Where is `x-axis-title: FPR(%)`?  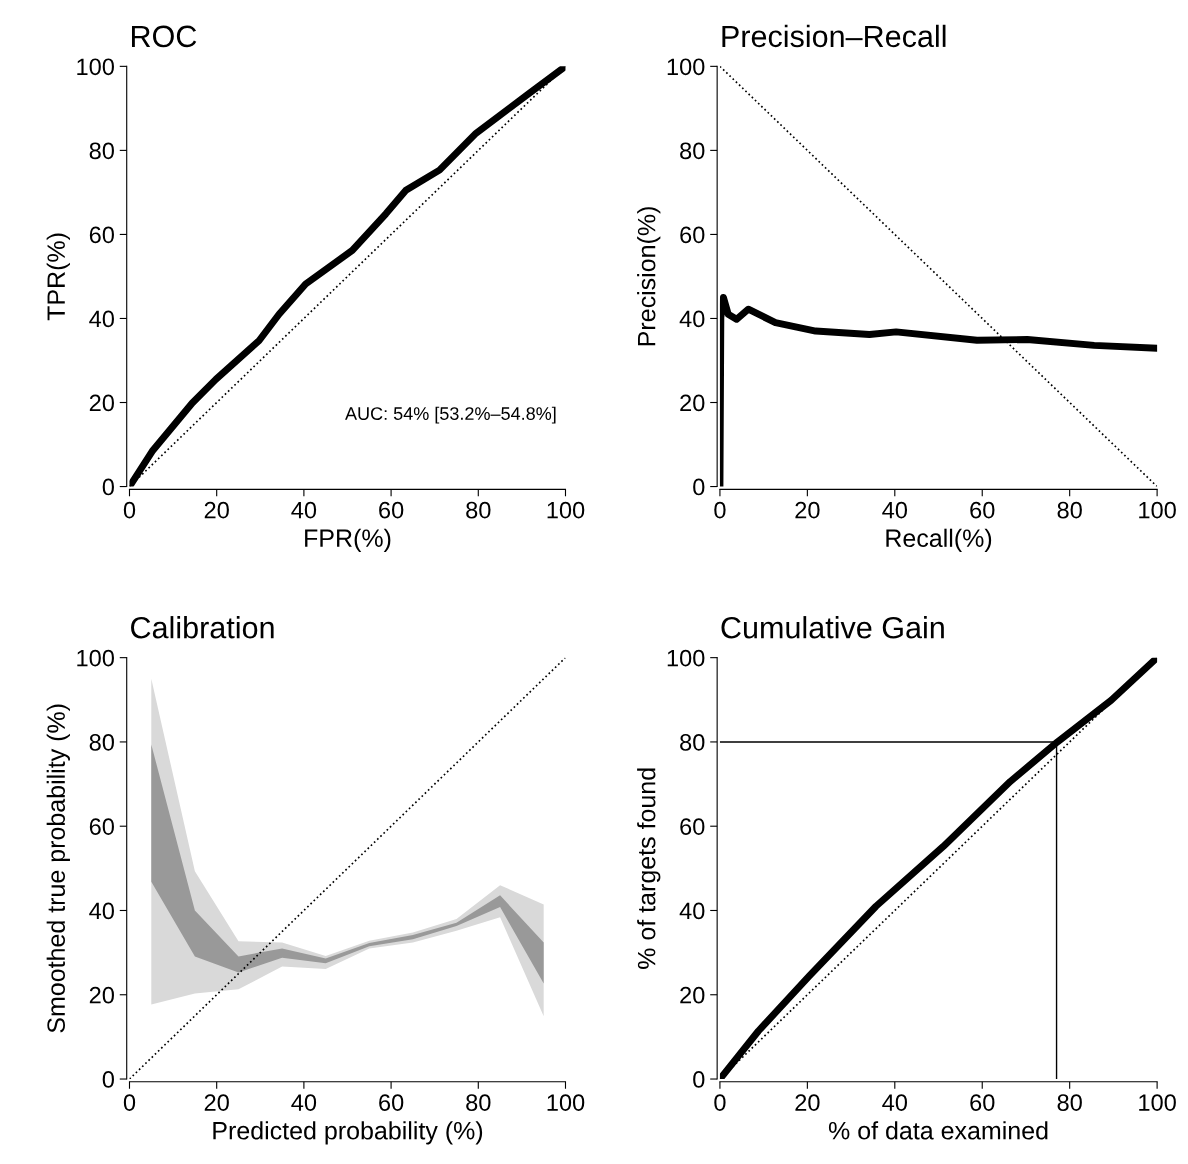 x-axis-title: FPR(%) is located at coordinates (348, 540).